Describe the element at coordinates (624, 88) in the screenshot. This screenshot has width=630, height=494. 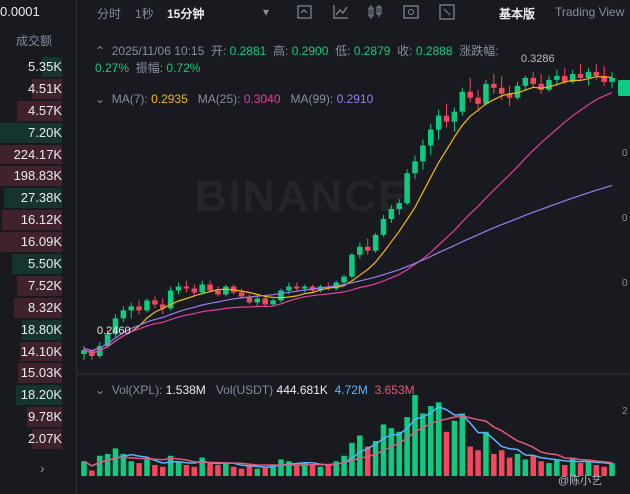
I see `current-price-tag` at that location.